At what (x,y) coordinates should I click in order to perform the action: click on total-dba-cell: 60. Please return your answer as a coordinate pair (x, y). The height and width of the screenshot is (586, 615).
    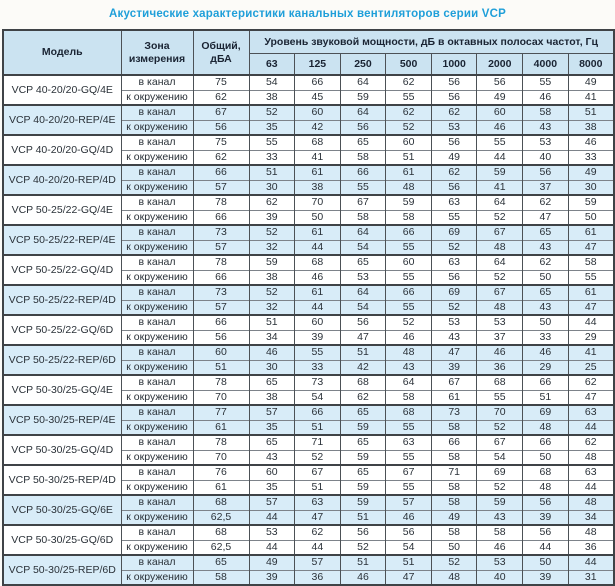
    Looking at the image, I should click on (221, 352).